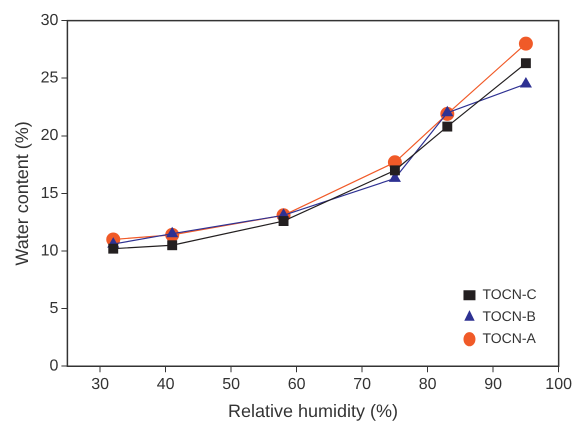  I want to click on y-tick-label: 30, so click(49, 21).